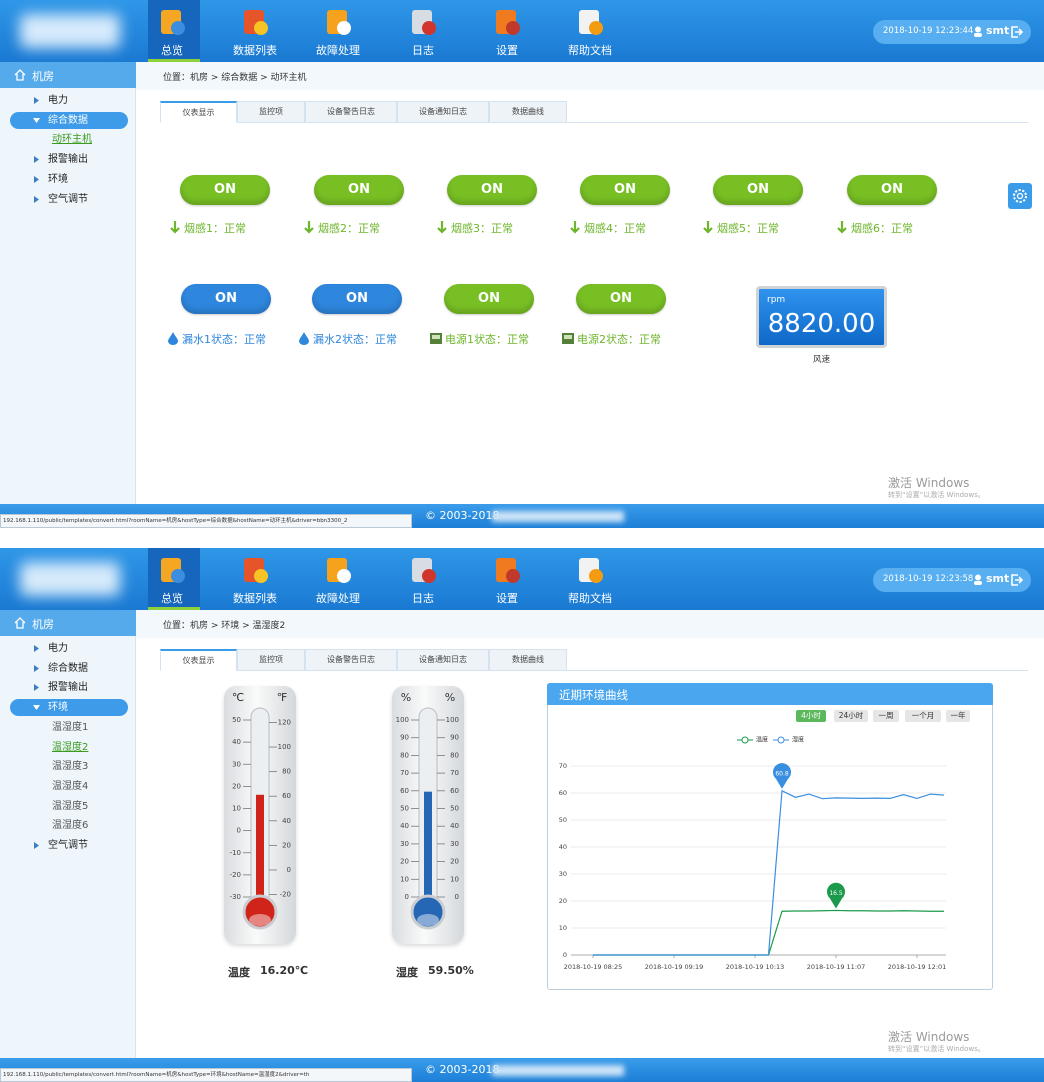 The width and height of the screenshot is (1044, 1082). I want to click on sidebar-subitem: 温湿度5, so click(70, 806).